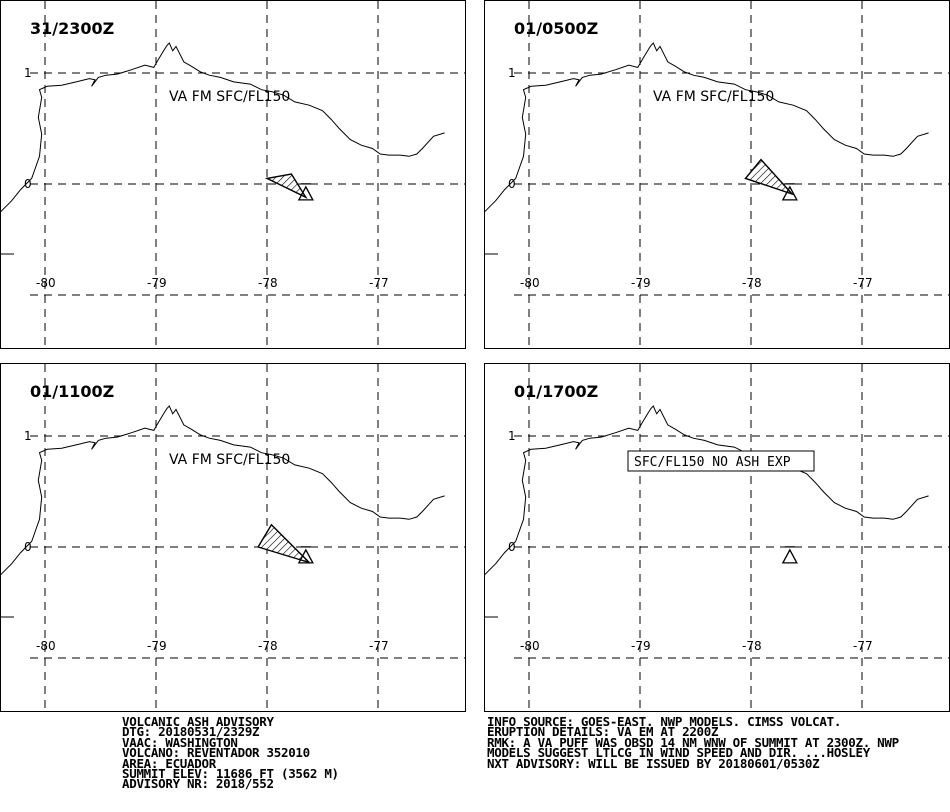 The height and width of the screenshot is (812, 950). What do you see at coordinates (72, 28) in the screenshot?
I see `panel-time-label: 31/2300Z` at bounding box center [72, 28].